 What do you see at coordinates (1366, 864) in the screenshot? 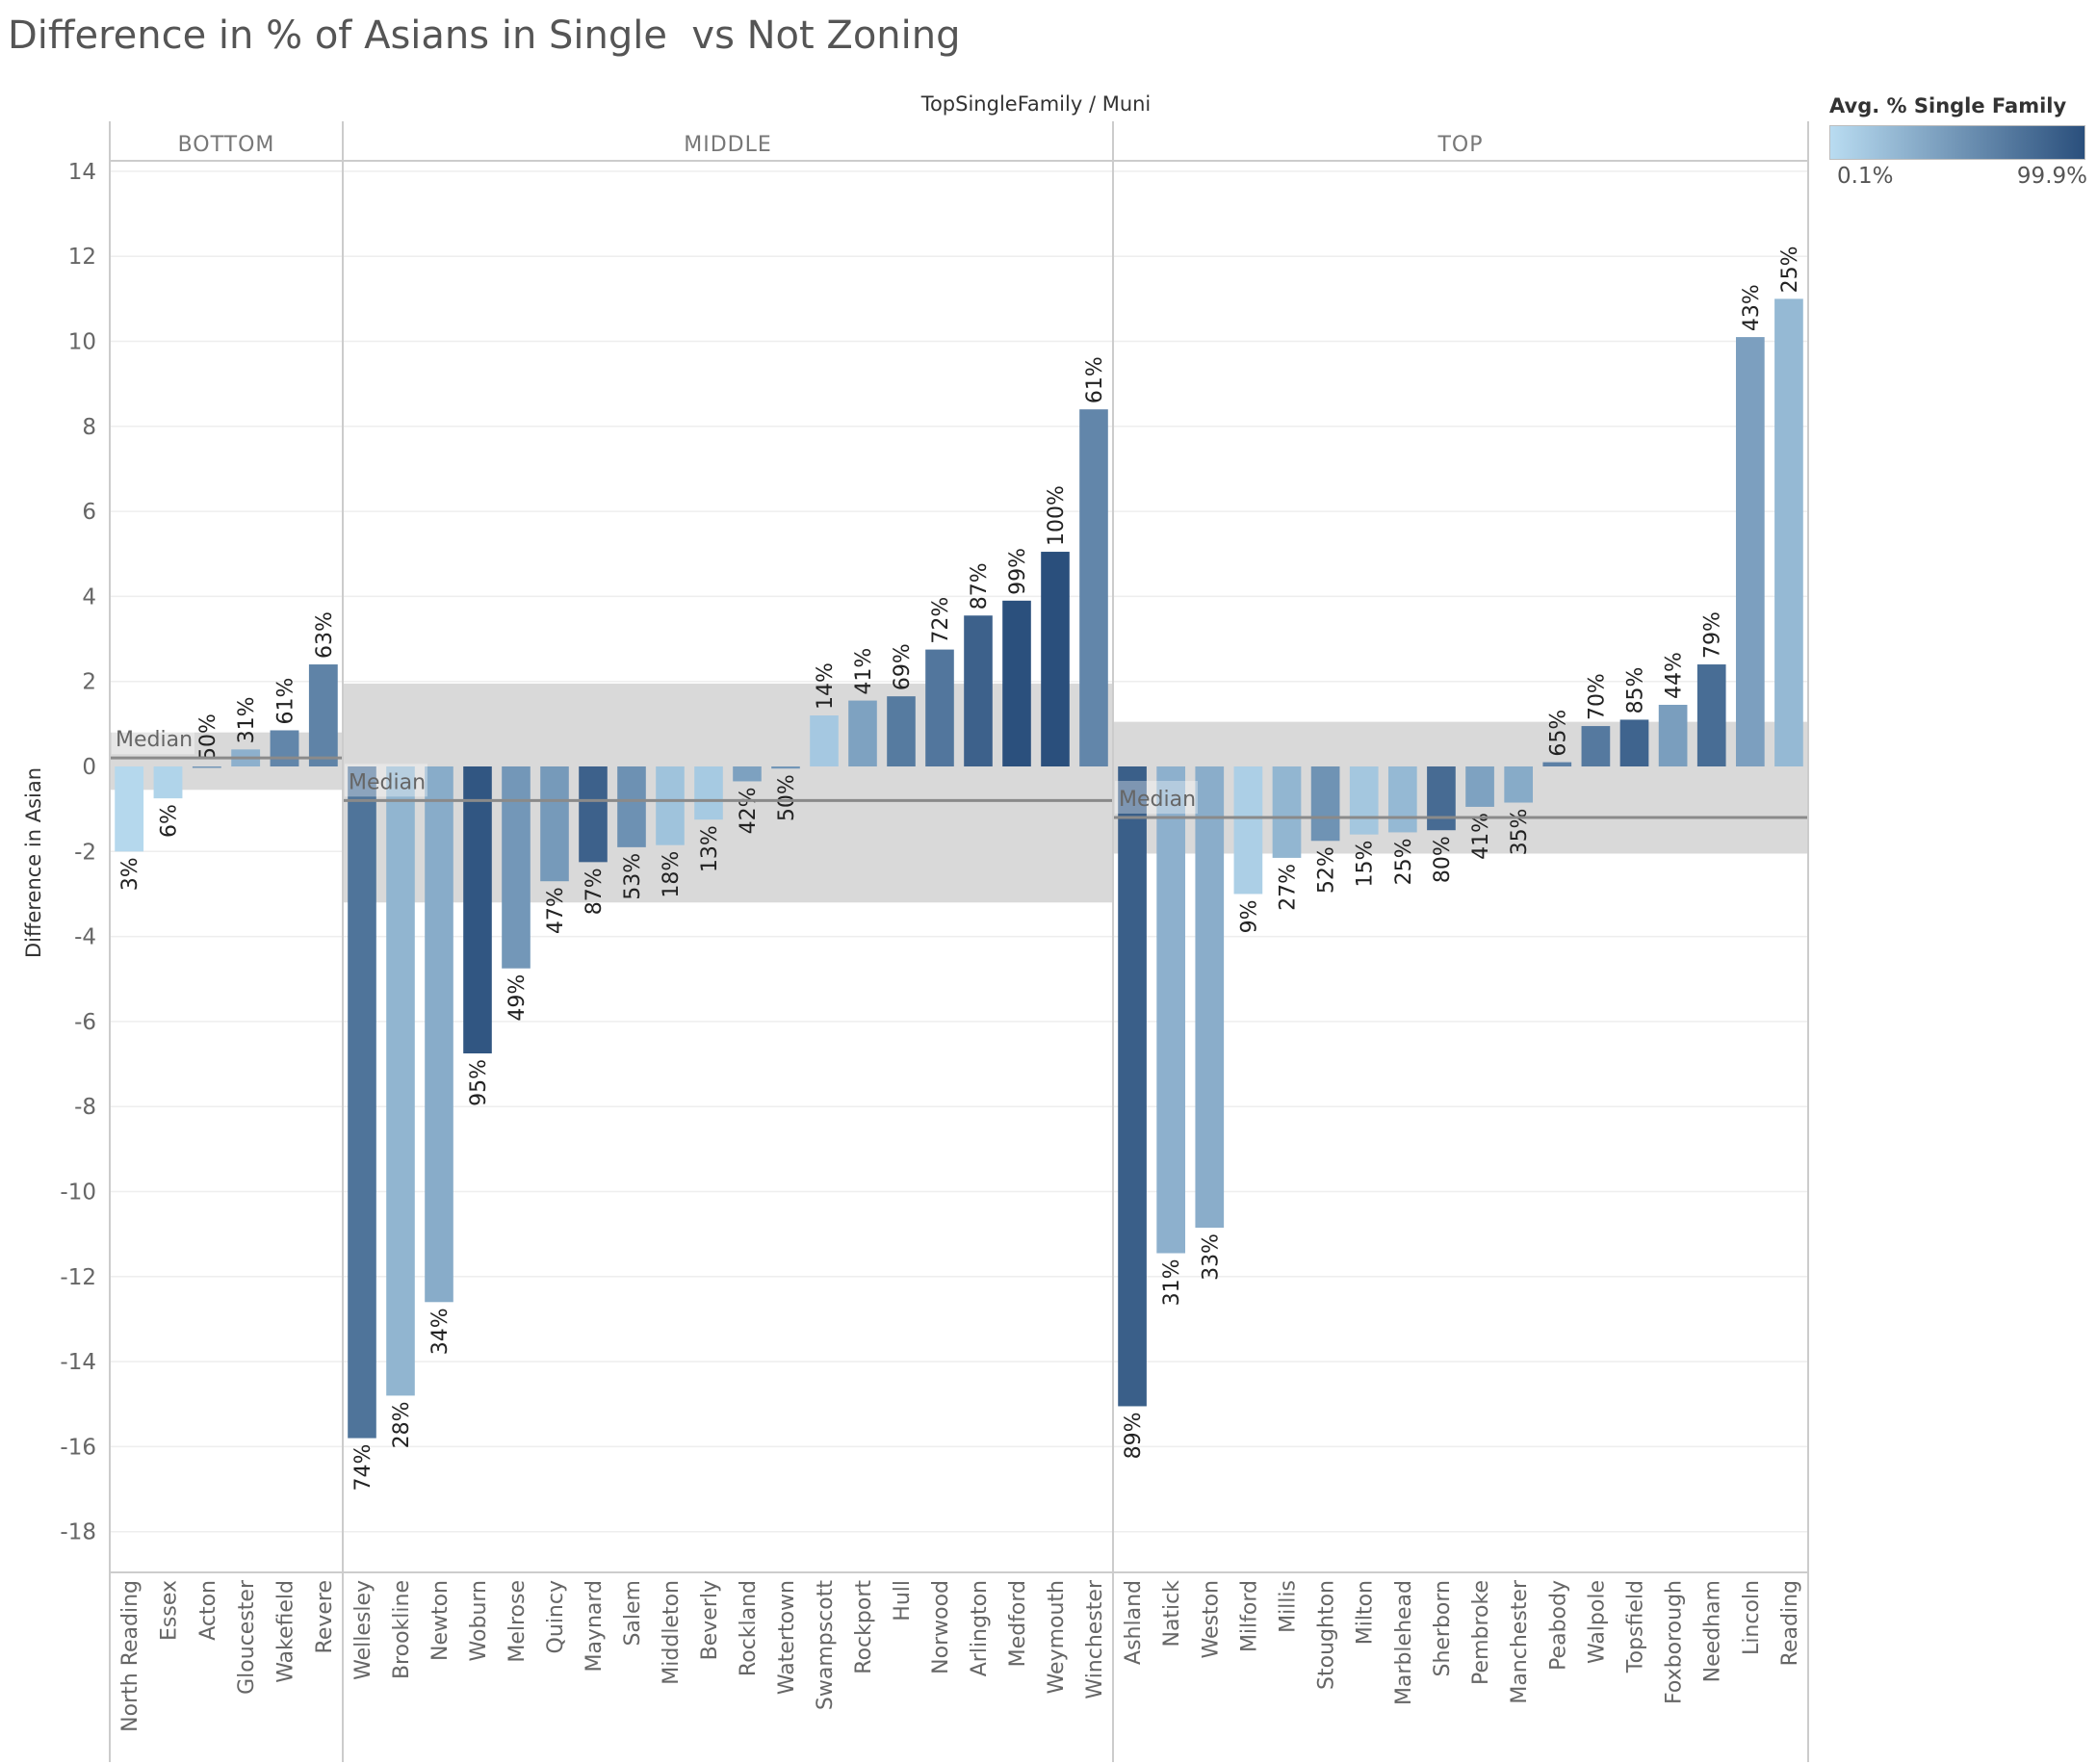
I see `data-label-milton: 15%` at bounding box center [1366, 864].